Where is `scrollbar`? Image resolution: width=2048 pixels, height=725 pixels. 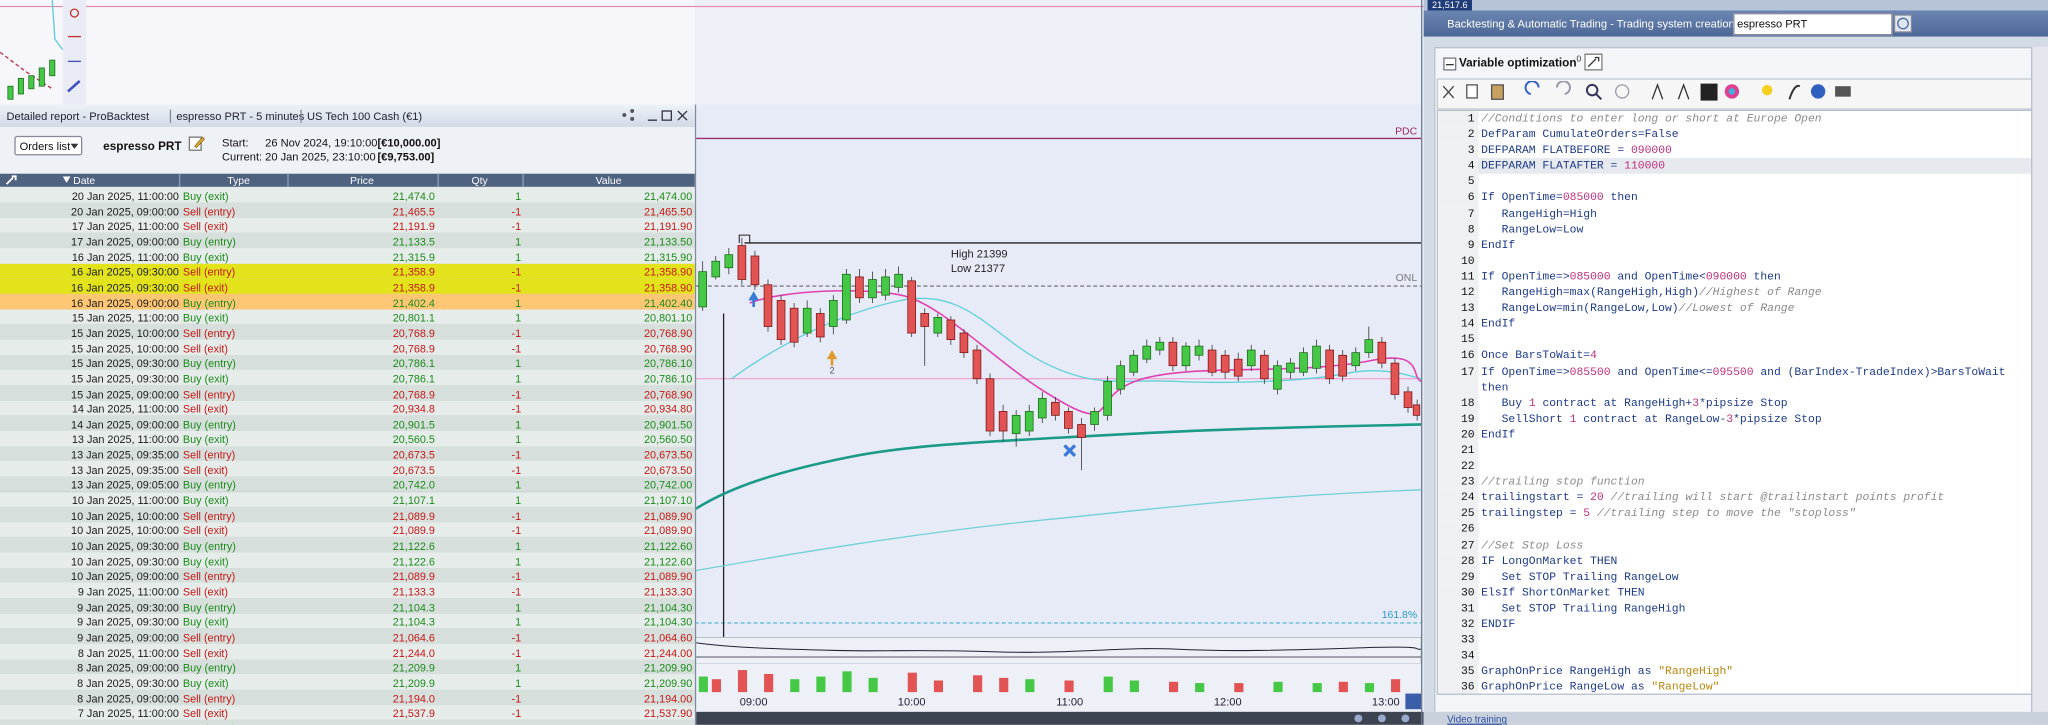
scrollbar is located at coordinates (2039, 386).